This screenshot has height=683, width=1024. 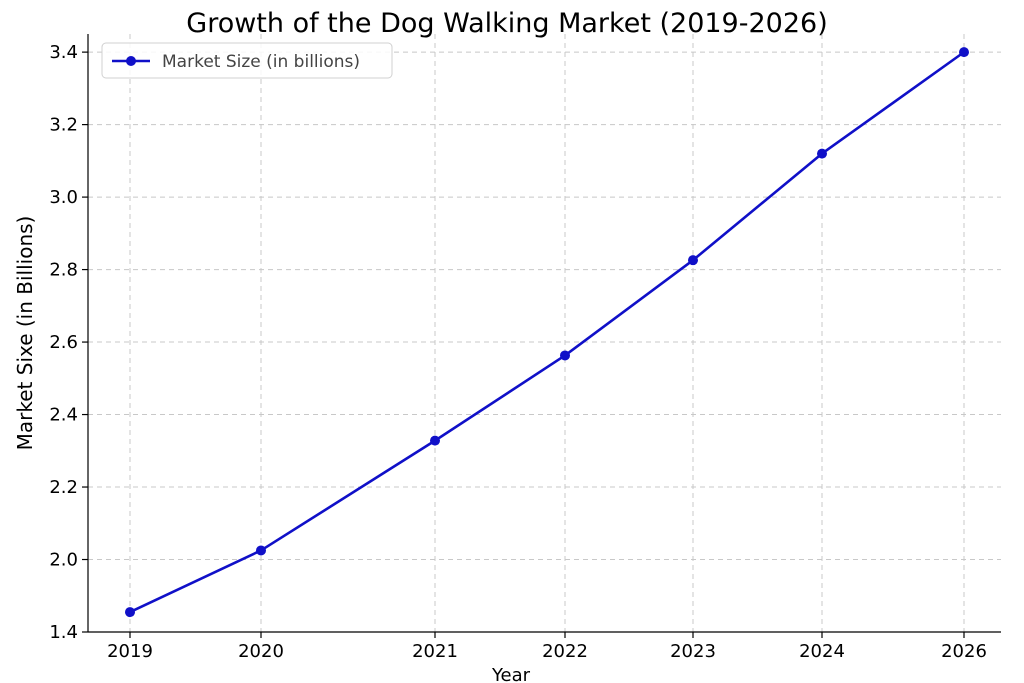 I want to click on x-tick-label: 2023, so click(x=693, y=651).